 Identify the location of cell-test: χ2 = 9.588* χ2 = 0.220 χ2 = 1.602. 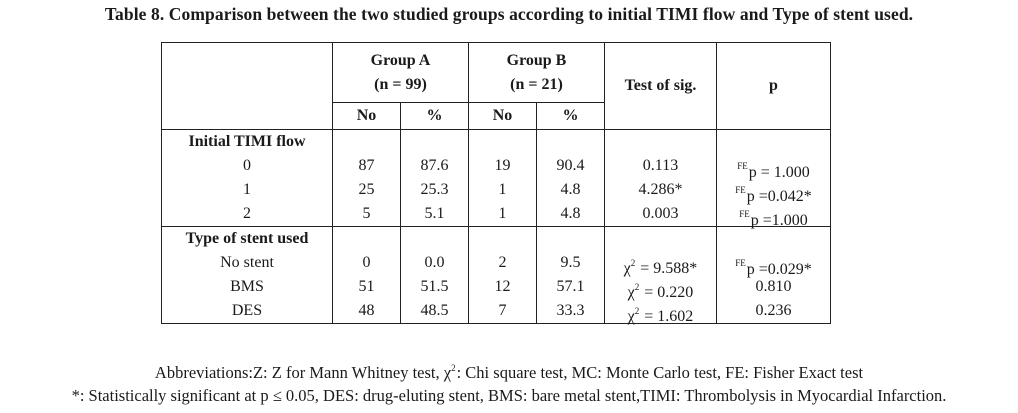
(660, 275).